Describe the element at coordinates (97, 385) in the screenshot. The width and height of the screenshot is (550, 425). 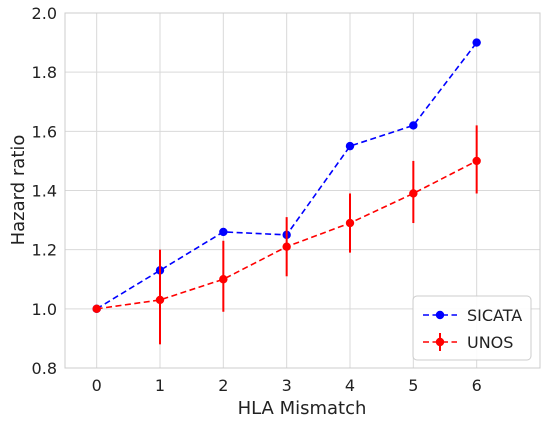
I see `x-tick-label: 0` at that location.